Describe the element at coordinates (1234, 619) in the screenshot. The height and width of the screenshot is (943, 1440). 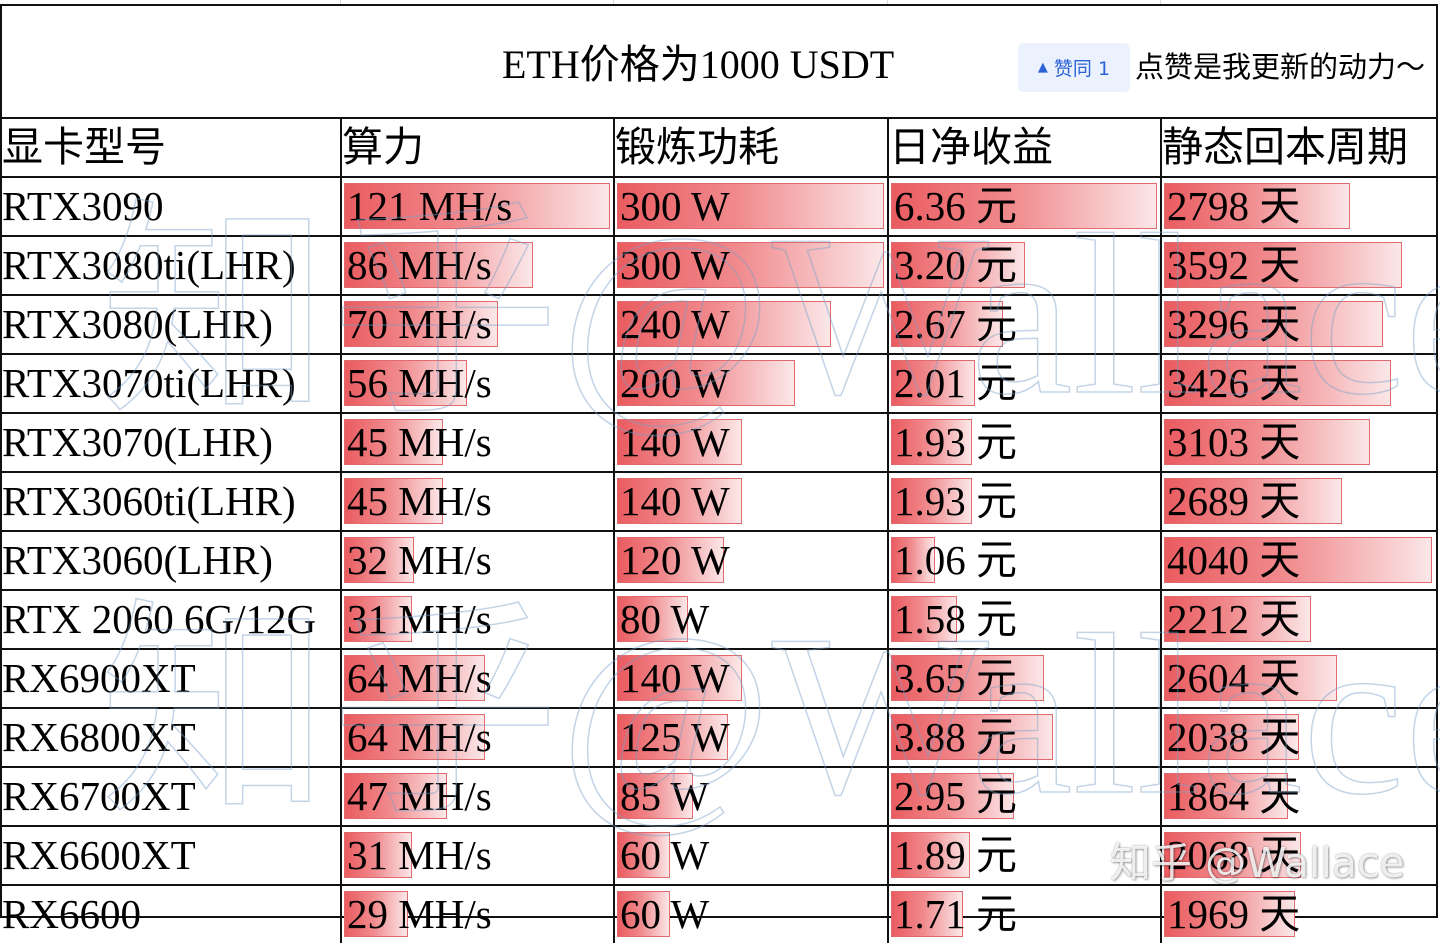
I see `payback-cell-value: 2212 天` at that location.